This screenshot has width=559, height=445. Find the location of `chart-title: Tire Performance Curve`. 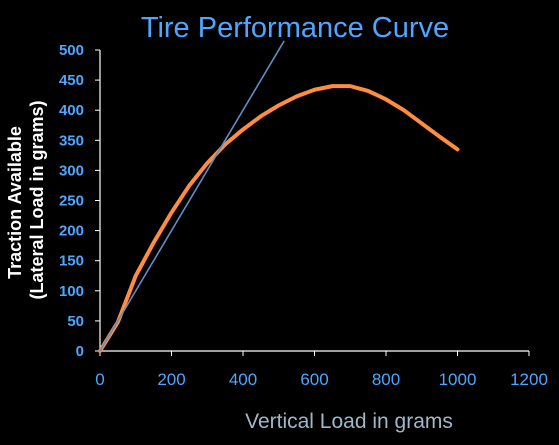

chart-title: Tire Performance Curve is located at coordinates (295, 28).